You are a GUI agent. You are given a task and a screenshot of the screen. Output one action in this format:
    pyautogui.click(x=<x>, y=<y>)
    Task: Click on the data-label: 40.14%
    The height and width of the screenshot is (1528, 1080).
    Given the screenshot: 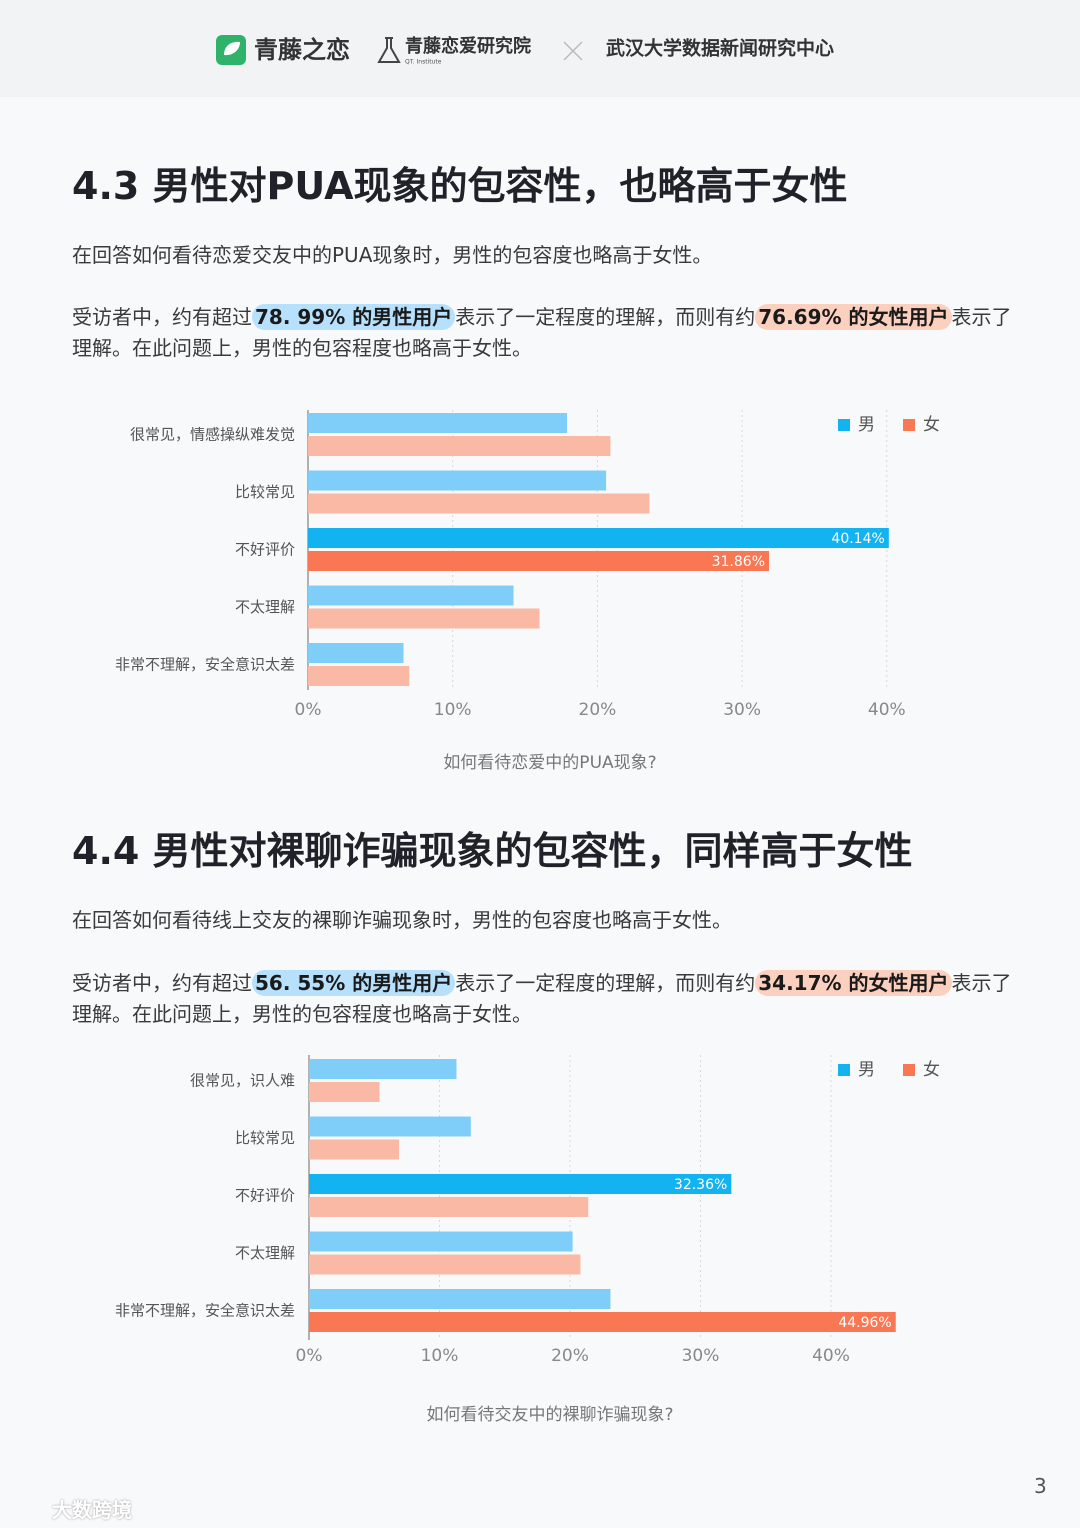 What is the action you would take?
    pyautogui.click(x=857, y=539)
    